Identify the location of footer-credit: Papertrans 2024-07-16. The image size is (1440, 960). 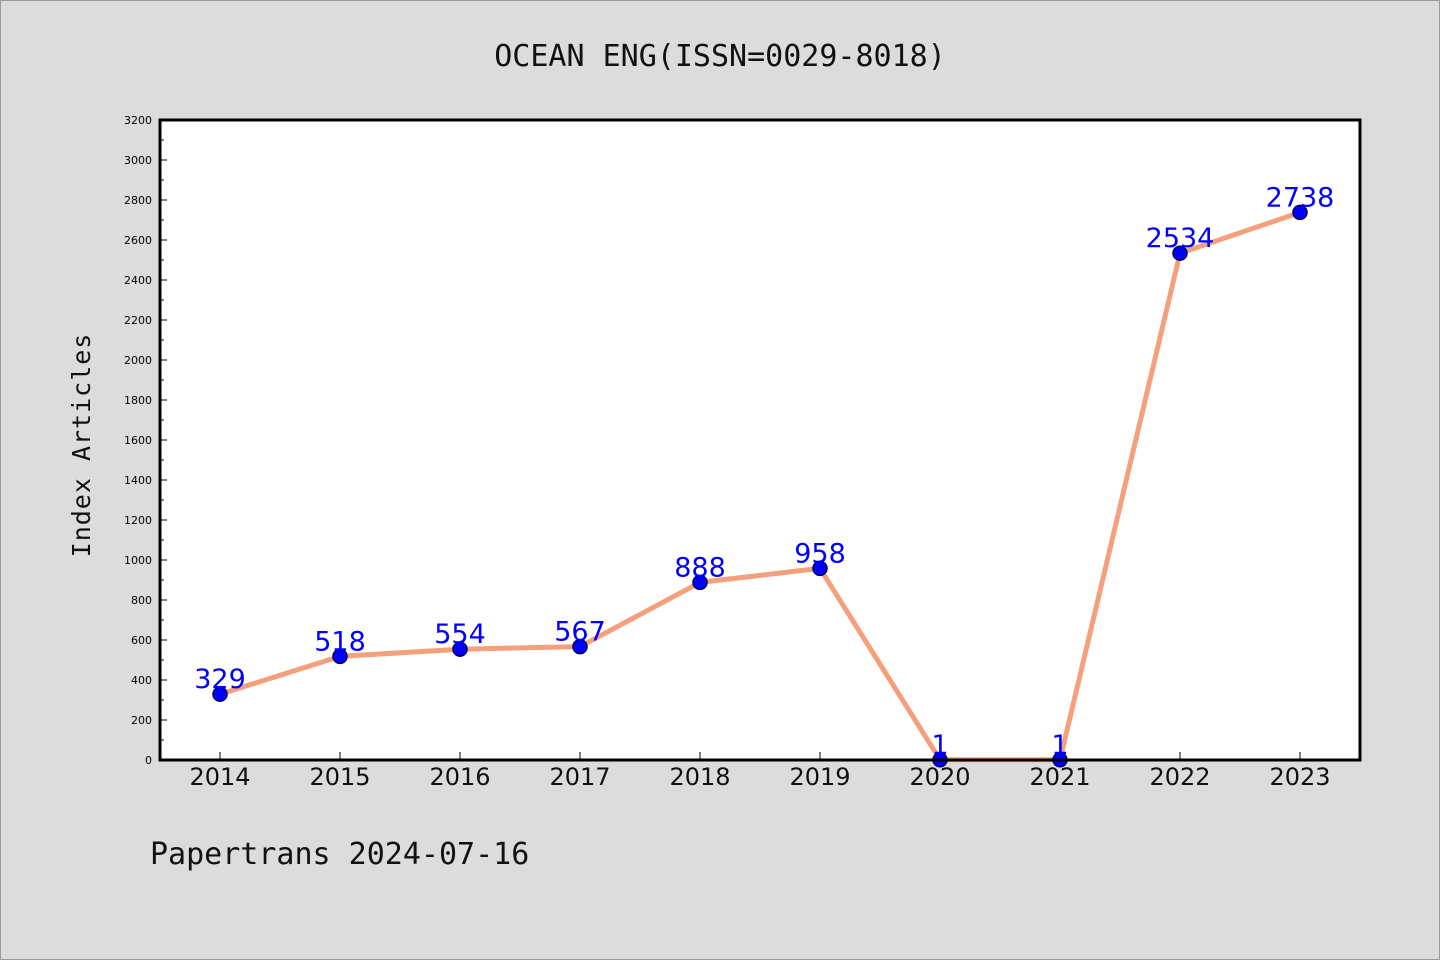
(339, 854).